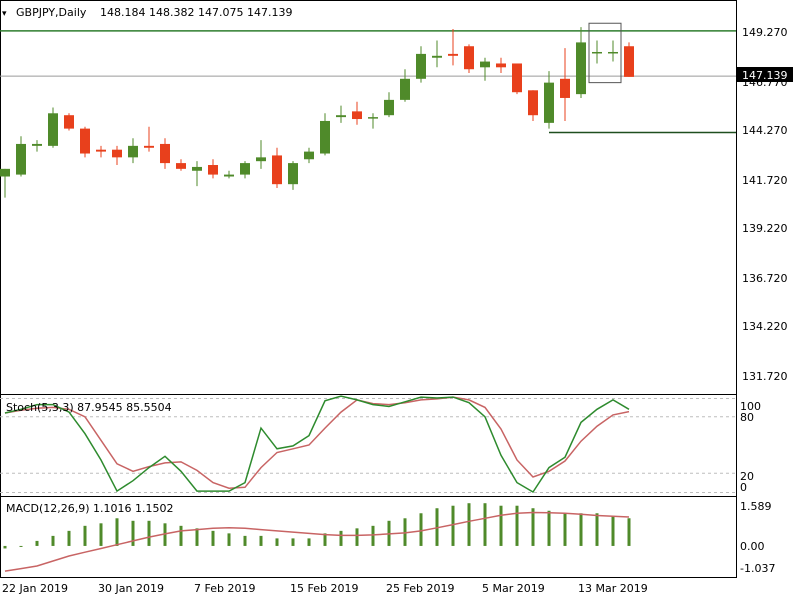 The image size is (800, 600). What do you see at coordinates (765, 326) in the screenshot?
I see `price-tick: 134.220` at bounding box center [765, 326].